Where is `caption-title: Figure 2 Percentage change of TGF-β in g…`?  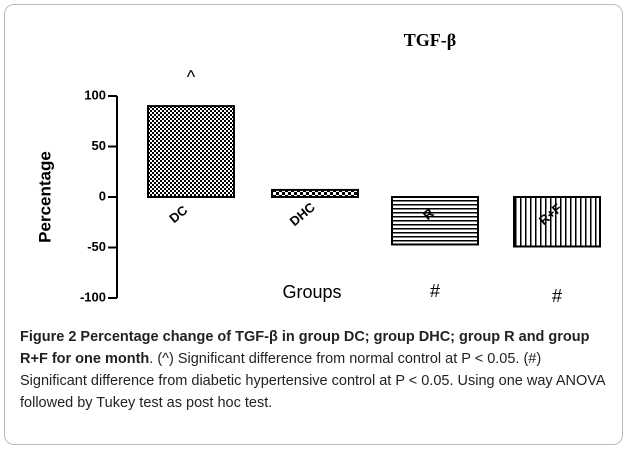 caption-title: Figure 2 Percentage change of TGF-β in g… is located at coordinates (305, 348).